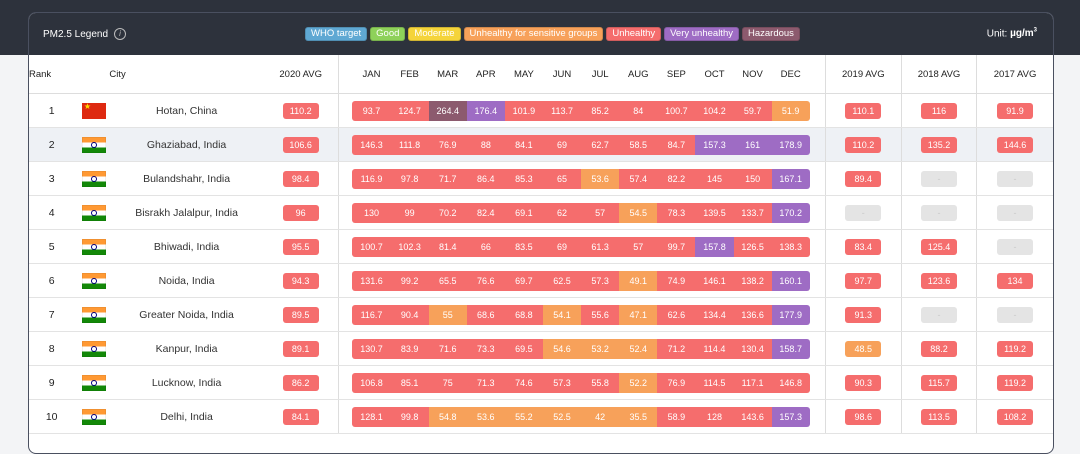 Image resolution: width=1080 pixels, height=454 pixels. I want to click on month-value: 49.1, so click(638, 280).